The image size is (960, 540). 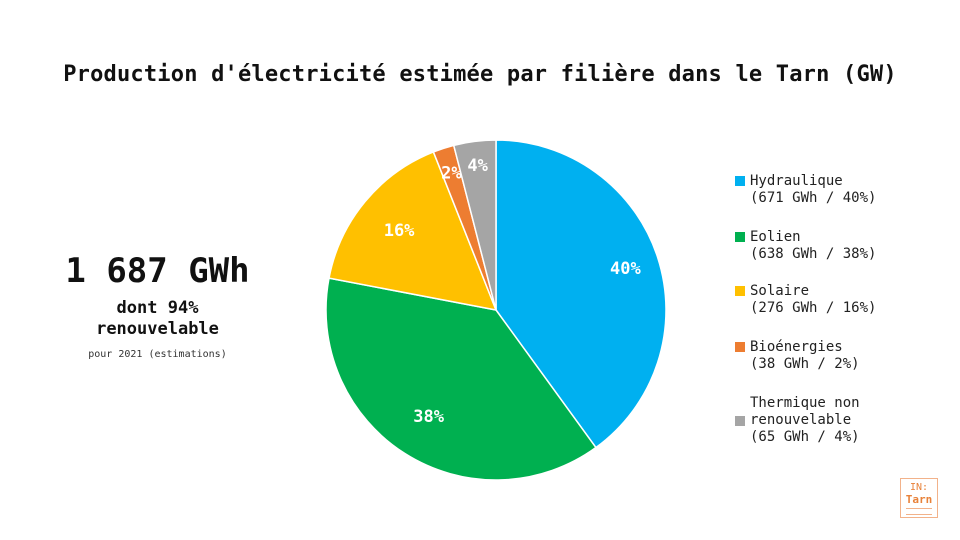 I want to click on pie-slice-eolien, so click(x=461, y=379).